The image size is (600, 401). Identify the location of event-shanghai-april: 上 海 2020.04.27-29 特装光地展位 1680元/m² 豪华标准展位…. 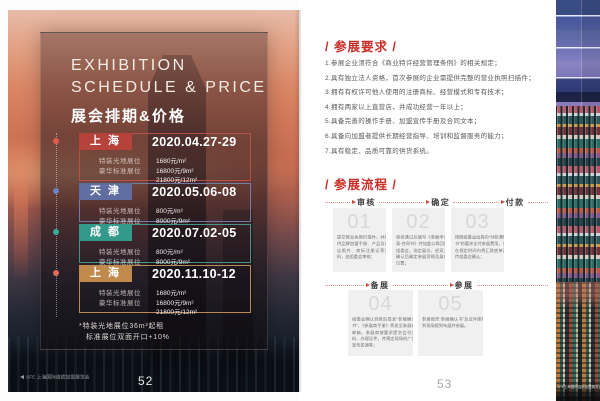
(165, 158).